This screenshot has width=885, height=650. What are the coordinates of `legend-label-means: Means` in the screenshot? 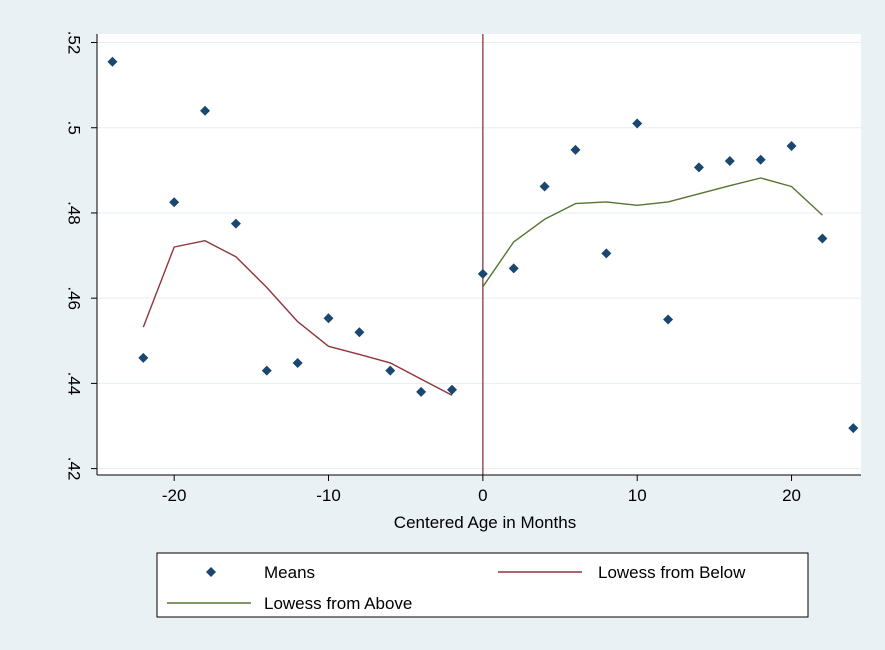 It's located at (289, 572).